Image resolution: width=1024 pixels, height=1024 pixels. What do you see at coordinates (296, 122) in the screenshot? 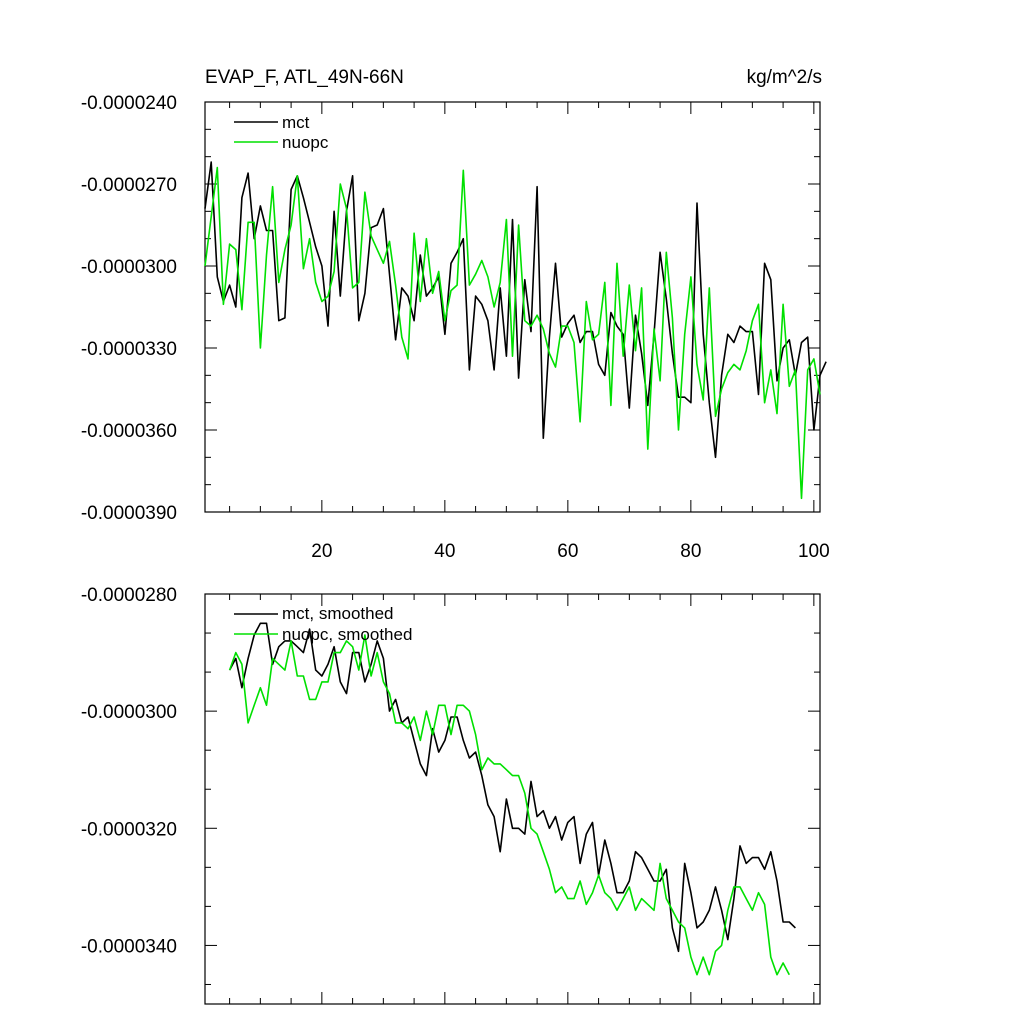
I see `legend-label-mct: mct` at bounding box center [296, 122].